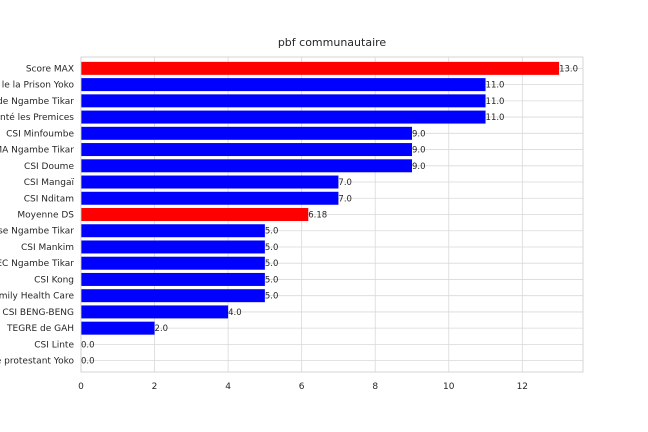  What do you see at coordinates (37, 117) in the screenshot?
I see `category-label: nté les Premices` at bounding box center [37, 117].